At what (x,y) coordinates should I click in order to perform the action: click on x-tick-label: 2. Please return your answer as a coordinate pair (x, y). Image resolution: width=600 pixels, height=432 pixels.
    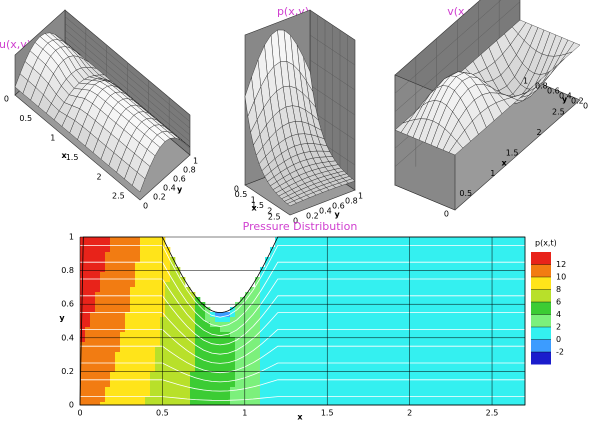
    Looking at the image, I should click on (538, 132).